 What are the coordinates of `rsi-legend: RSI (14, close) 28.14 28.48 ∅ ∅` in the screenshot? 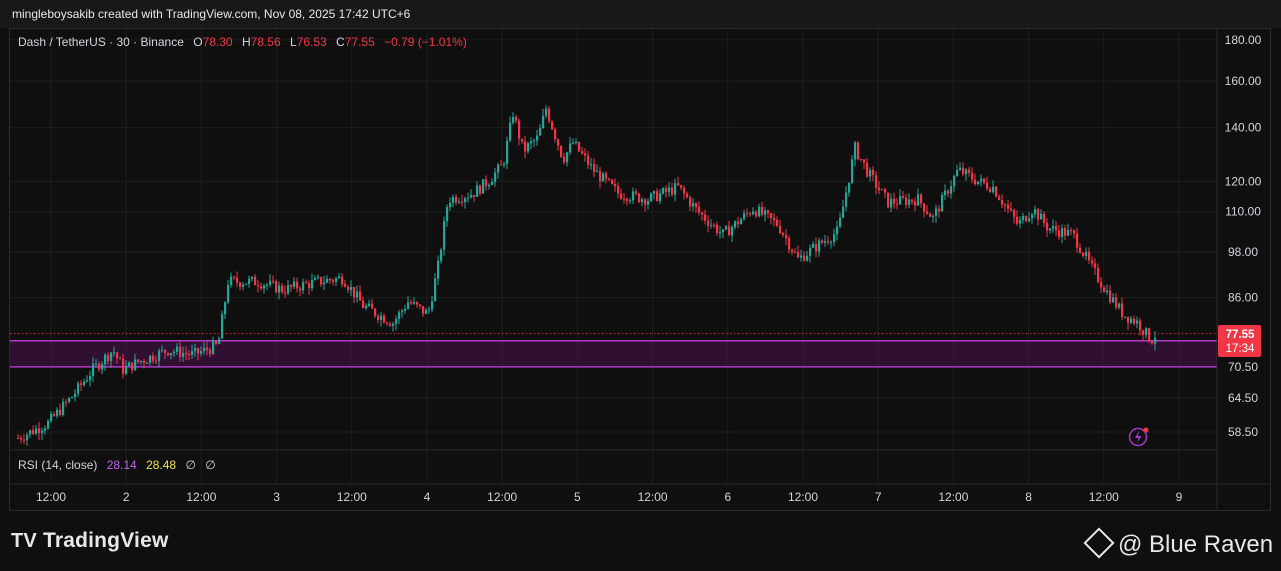 It's located at (117, 465).